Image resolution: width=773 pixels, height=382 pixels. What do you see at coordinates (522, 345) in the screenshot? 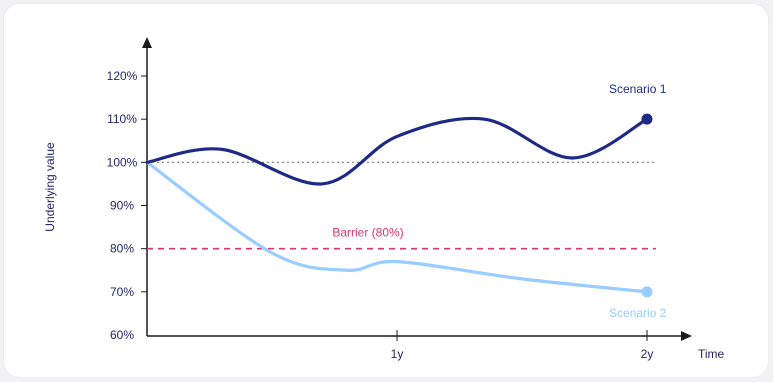
I see `x-ticks: 1y 2y` at bounding box center [522, 345].